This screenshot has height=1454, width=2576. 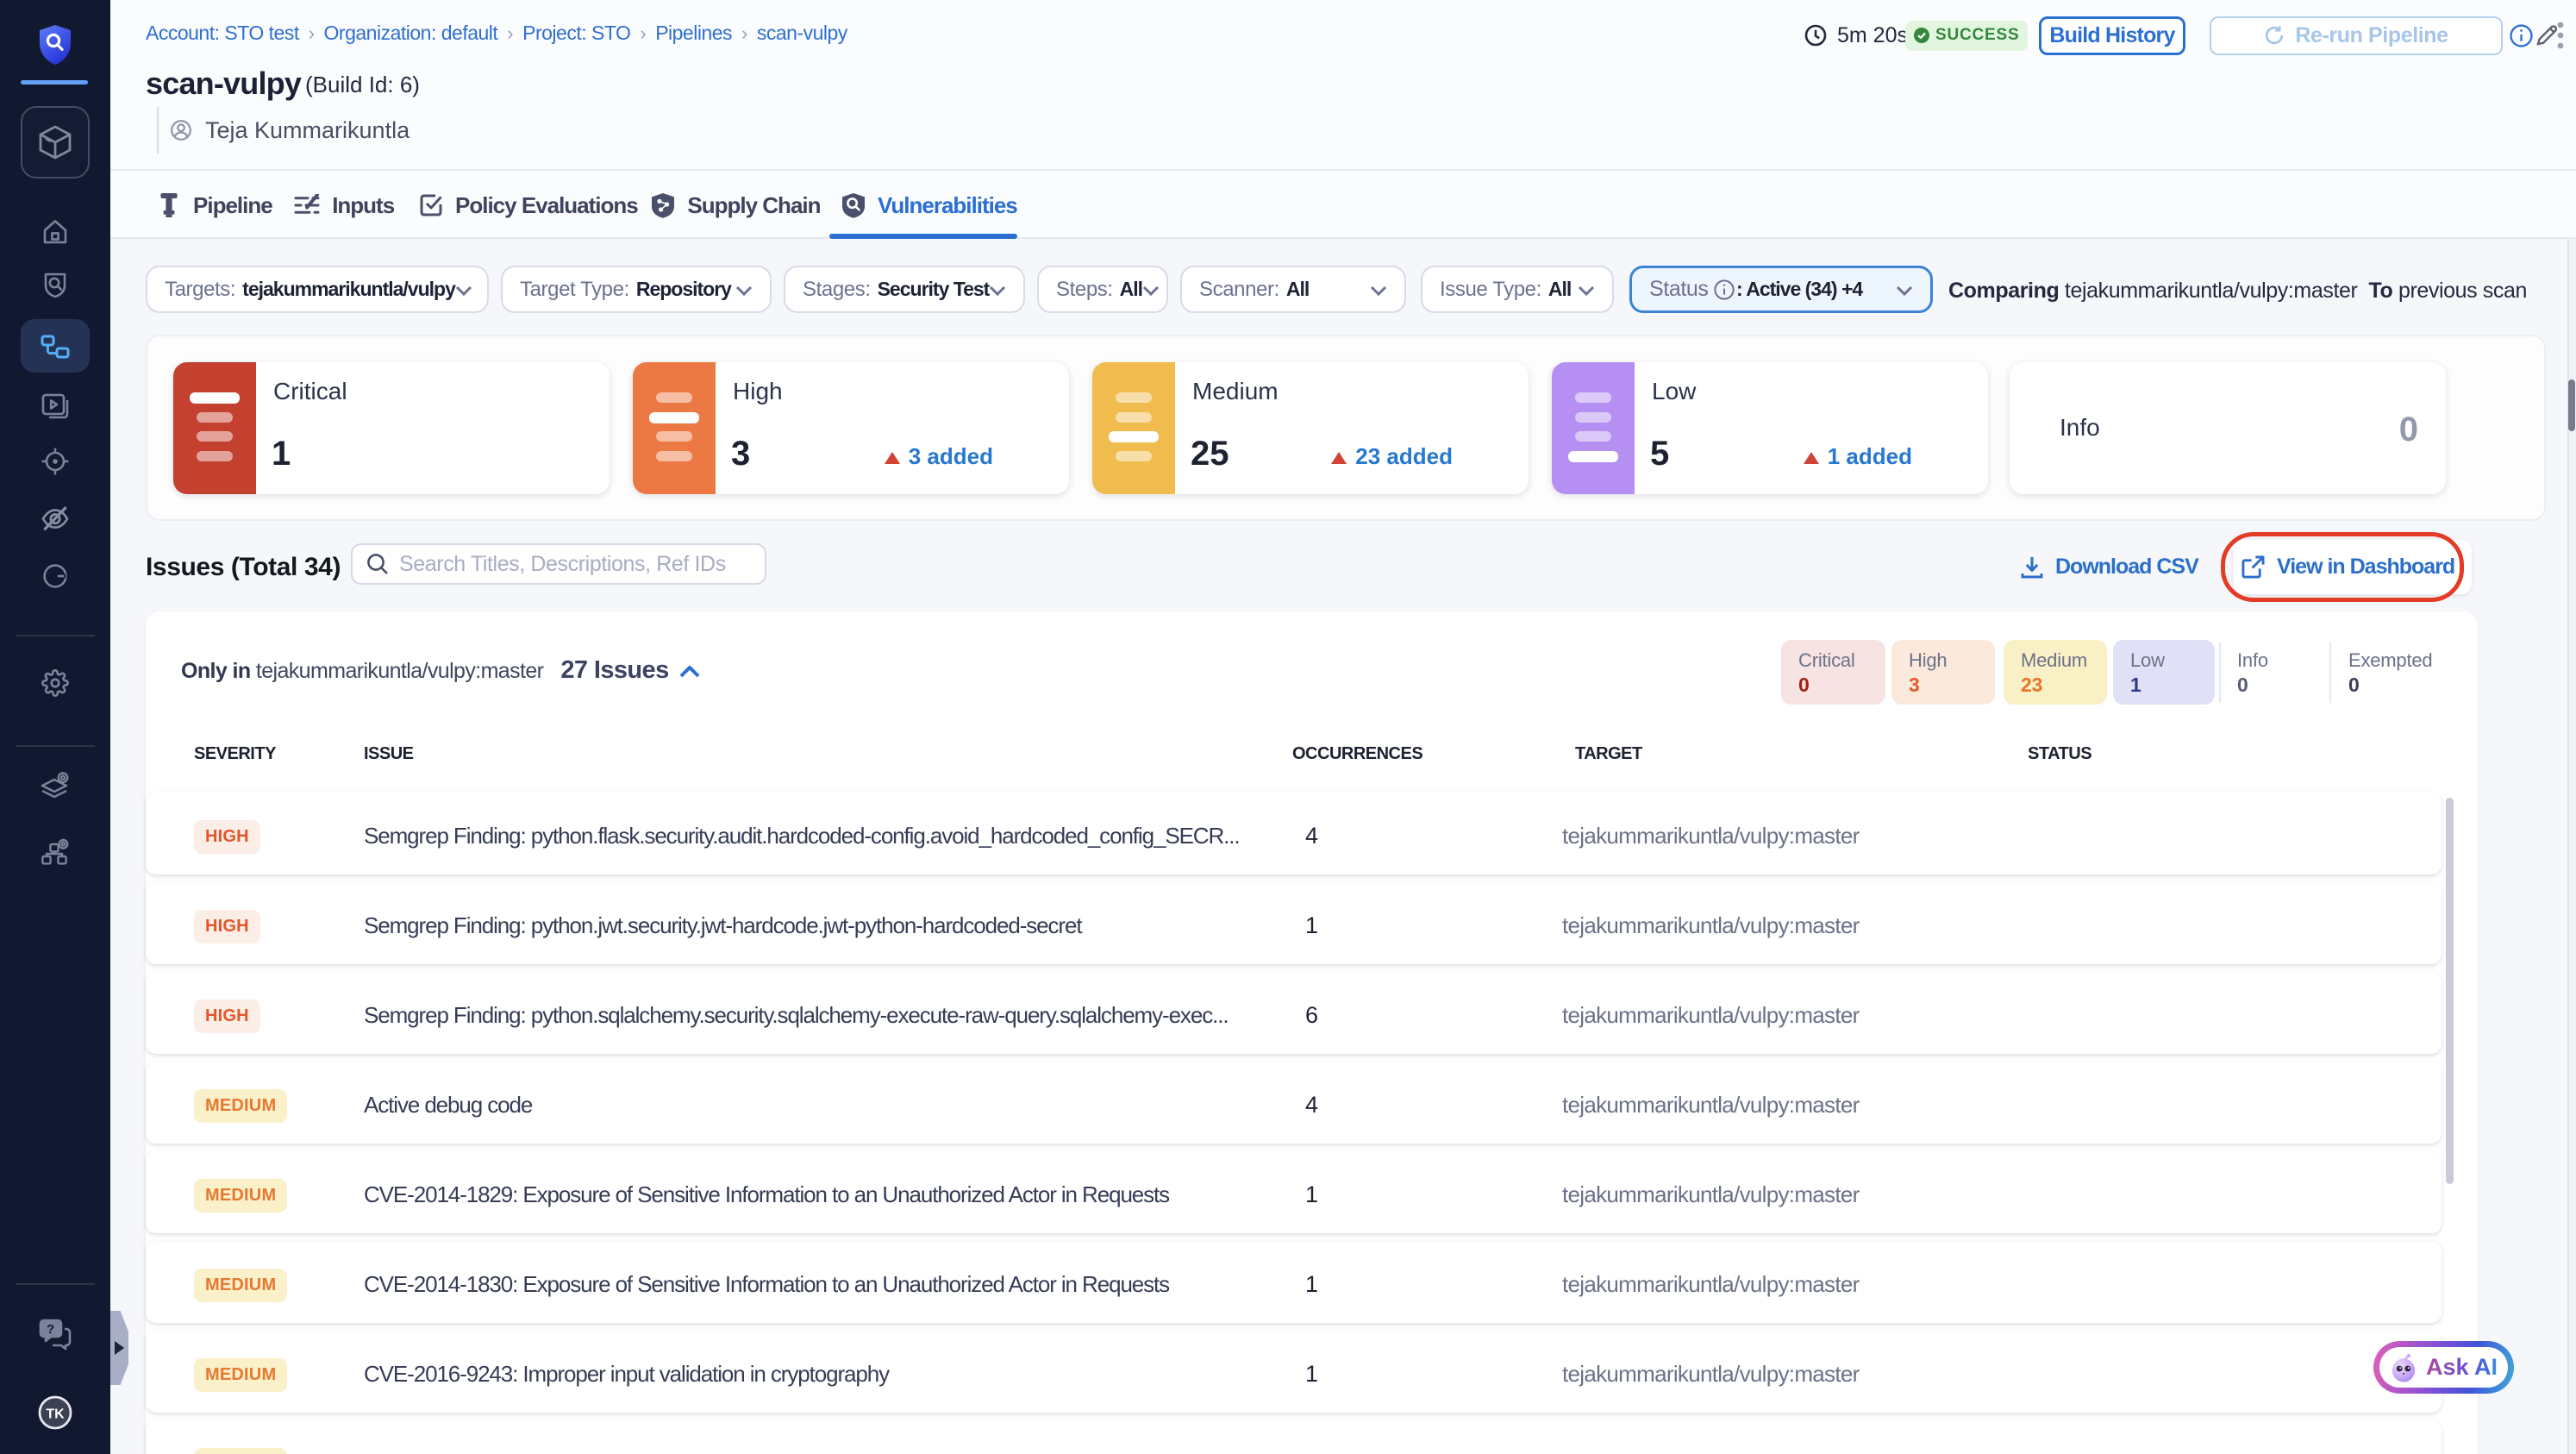 What do you see at coordinates (55, 1414) in the screenshot?
I see `svg-text: TK` at bounding box center [55, 1414].